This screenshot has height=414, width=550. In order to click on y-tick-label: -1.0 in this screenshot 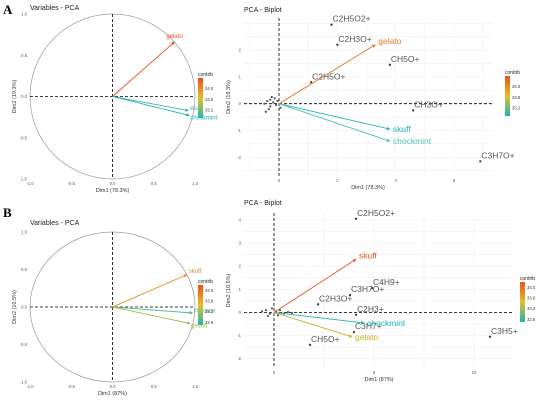, I will do `click(24, 382)`.